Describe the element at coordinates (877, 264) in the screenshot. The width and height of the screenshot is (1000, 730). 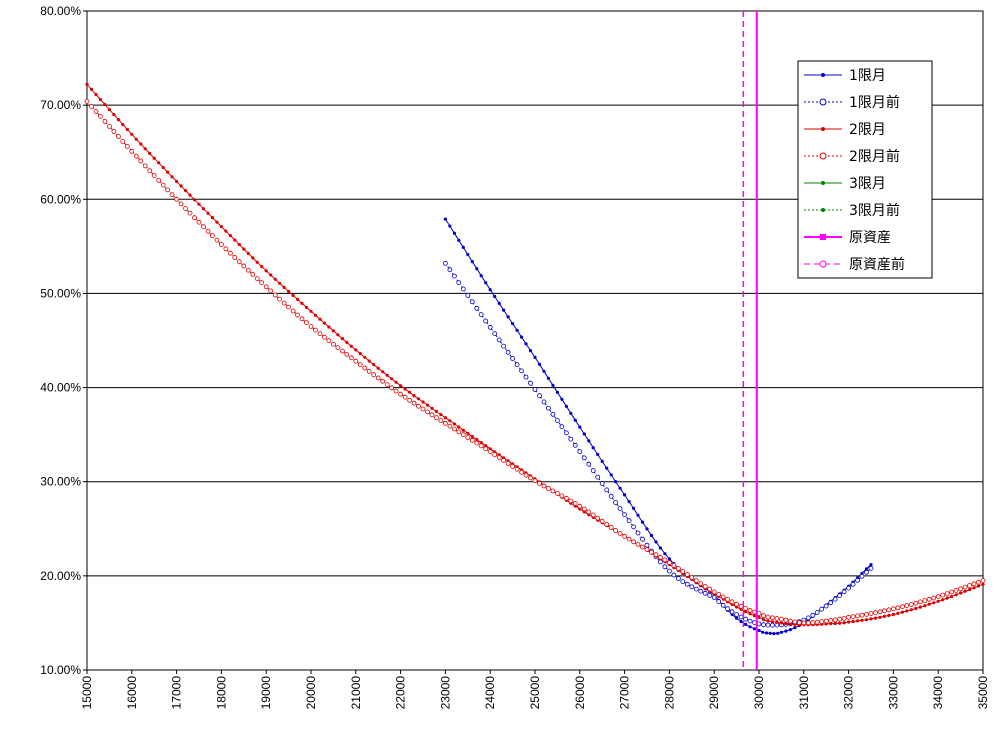
I see `legend-label: 原資産前` at that location.